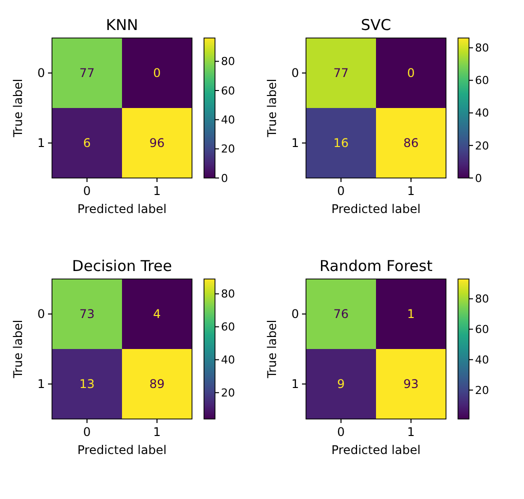 This screenshot has width=524, height=499. Describe the element at coordinates (341, 384) in the screenshot. I see `data-label: 9` at that location.